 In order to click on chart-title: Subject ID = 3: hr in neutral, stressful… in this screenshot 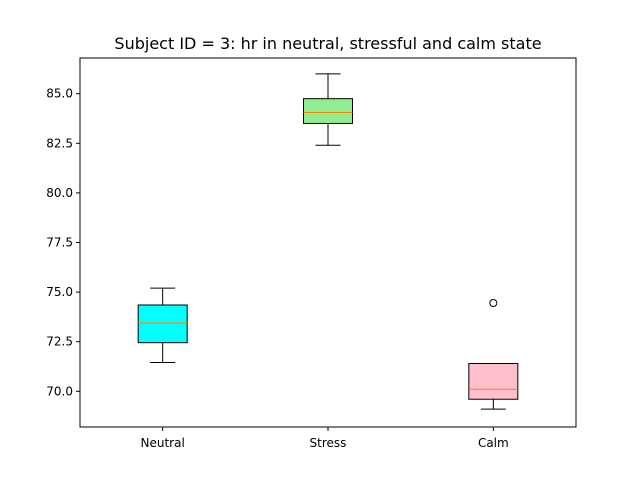, I will do `click(327, 43)`.